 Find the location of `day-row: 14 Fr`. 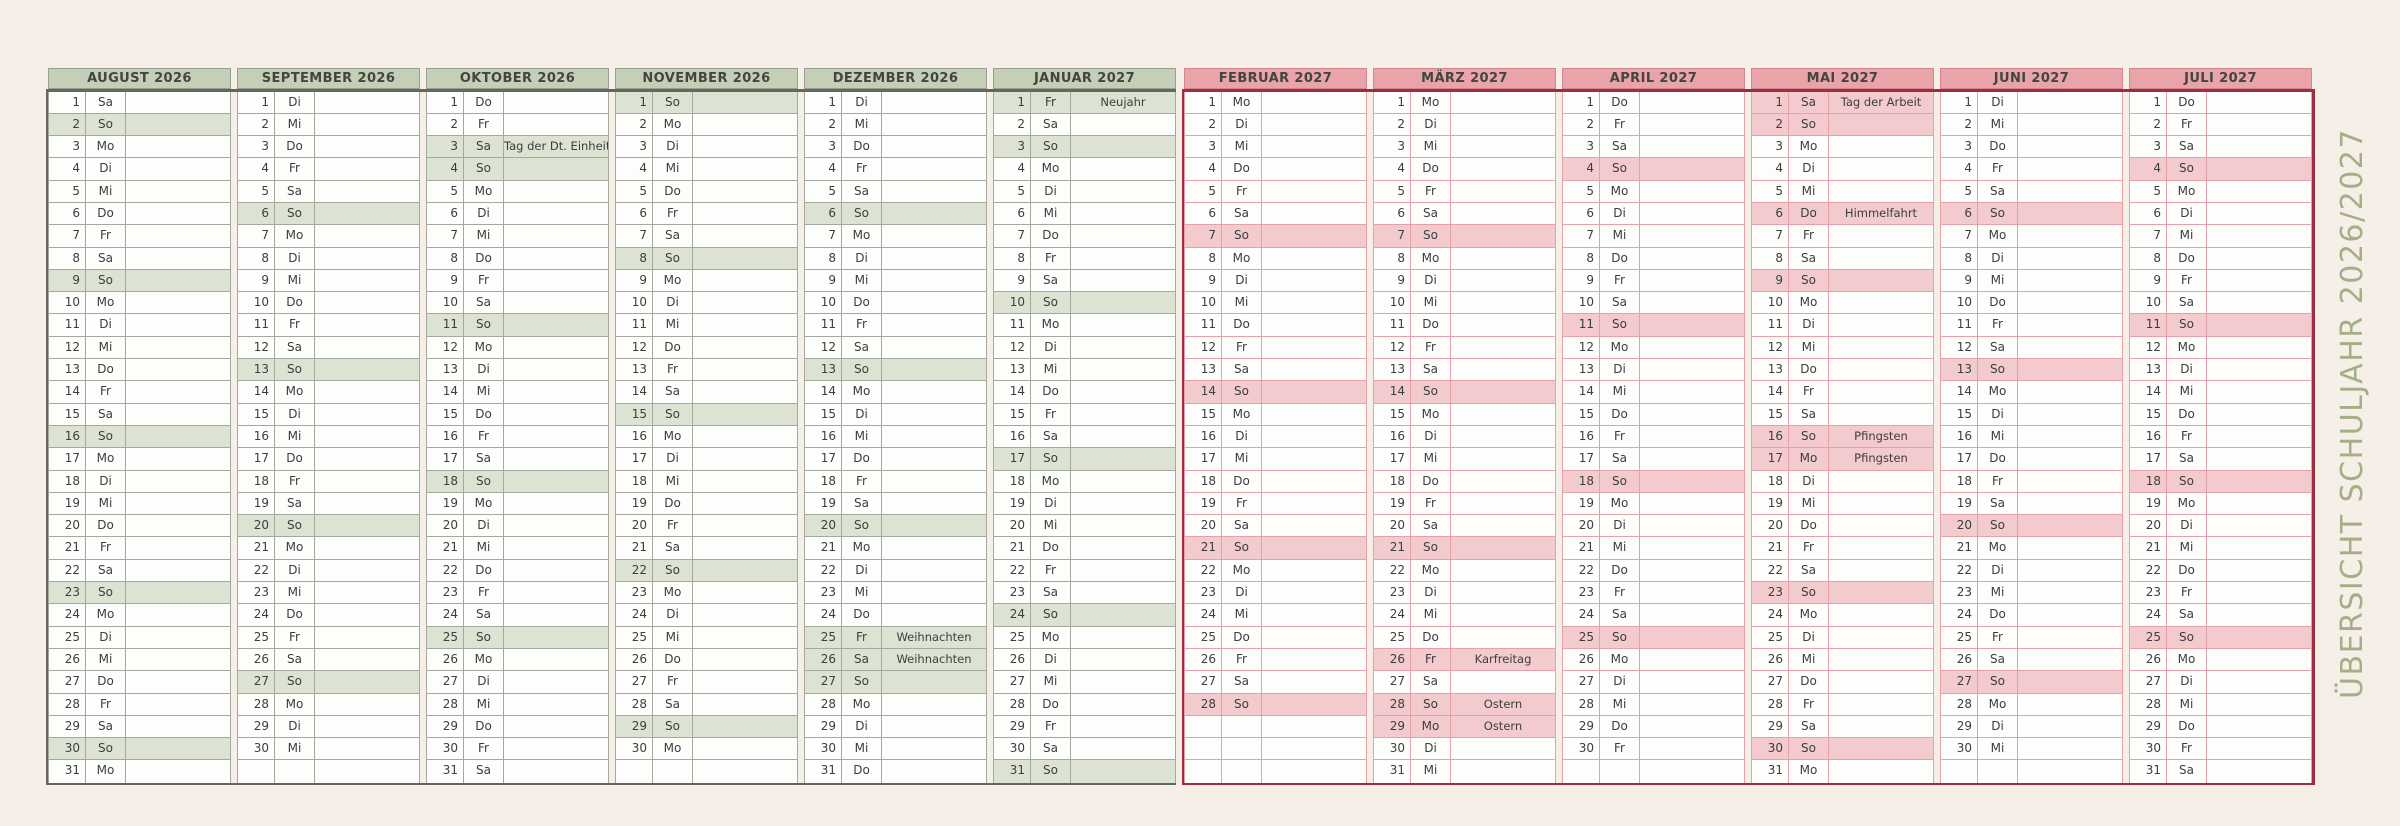

day-row: 14 Fr is located at coordinates (1842, 392).